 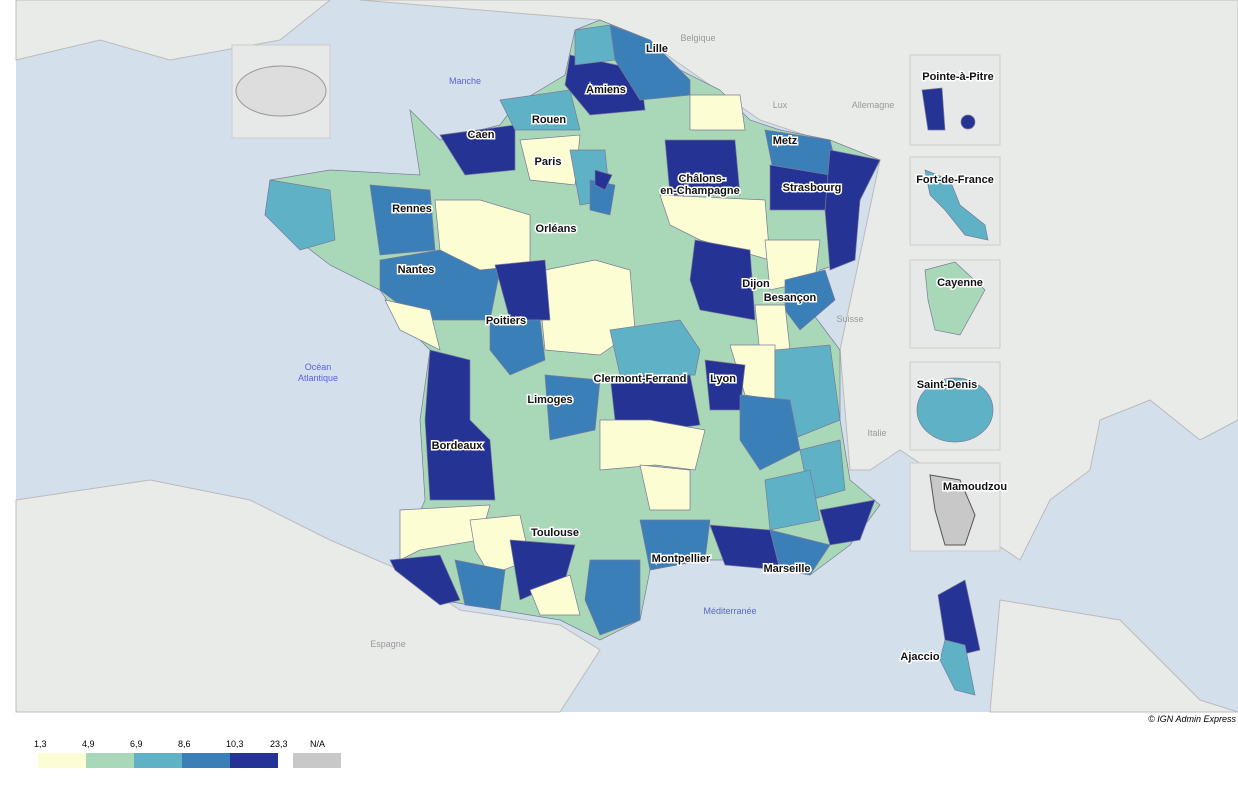 What do you see at coordinates (756, 284) in the screenshot?
I see `city-label: Dijon` at bounding box center [756, 284].